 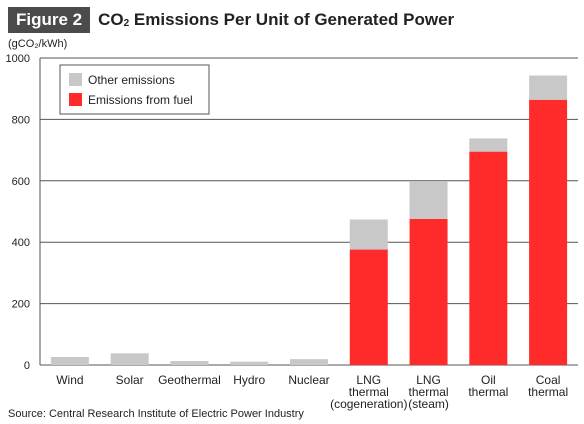 What do you see at coordinates (38, 44) in the screenshot?
I see `y-axis-unit-label: (gCO₂/kWh)` at bounding box center [38, 44].